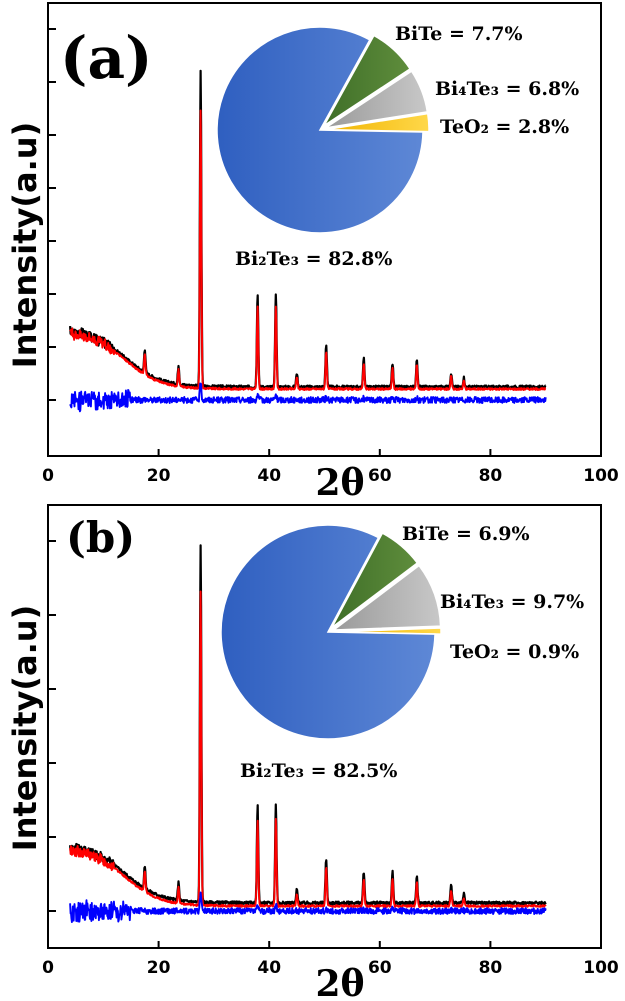 The width and height of the screenshot is (625, 1001). Describe the element at coordinates (52, 214) in the screenshot. I see `panel-a-yticks` at that location.